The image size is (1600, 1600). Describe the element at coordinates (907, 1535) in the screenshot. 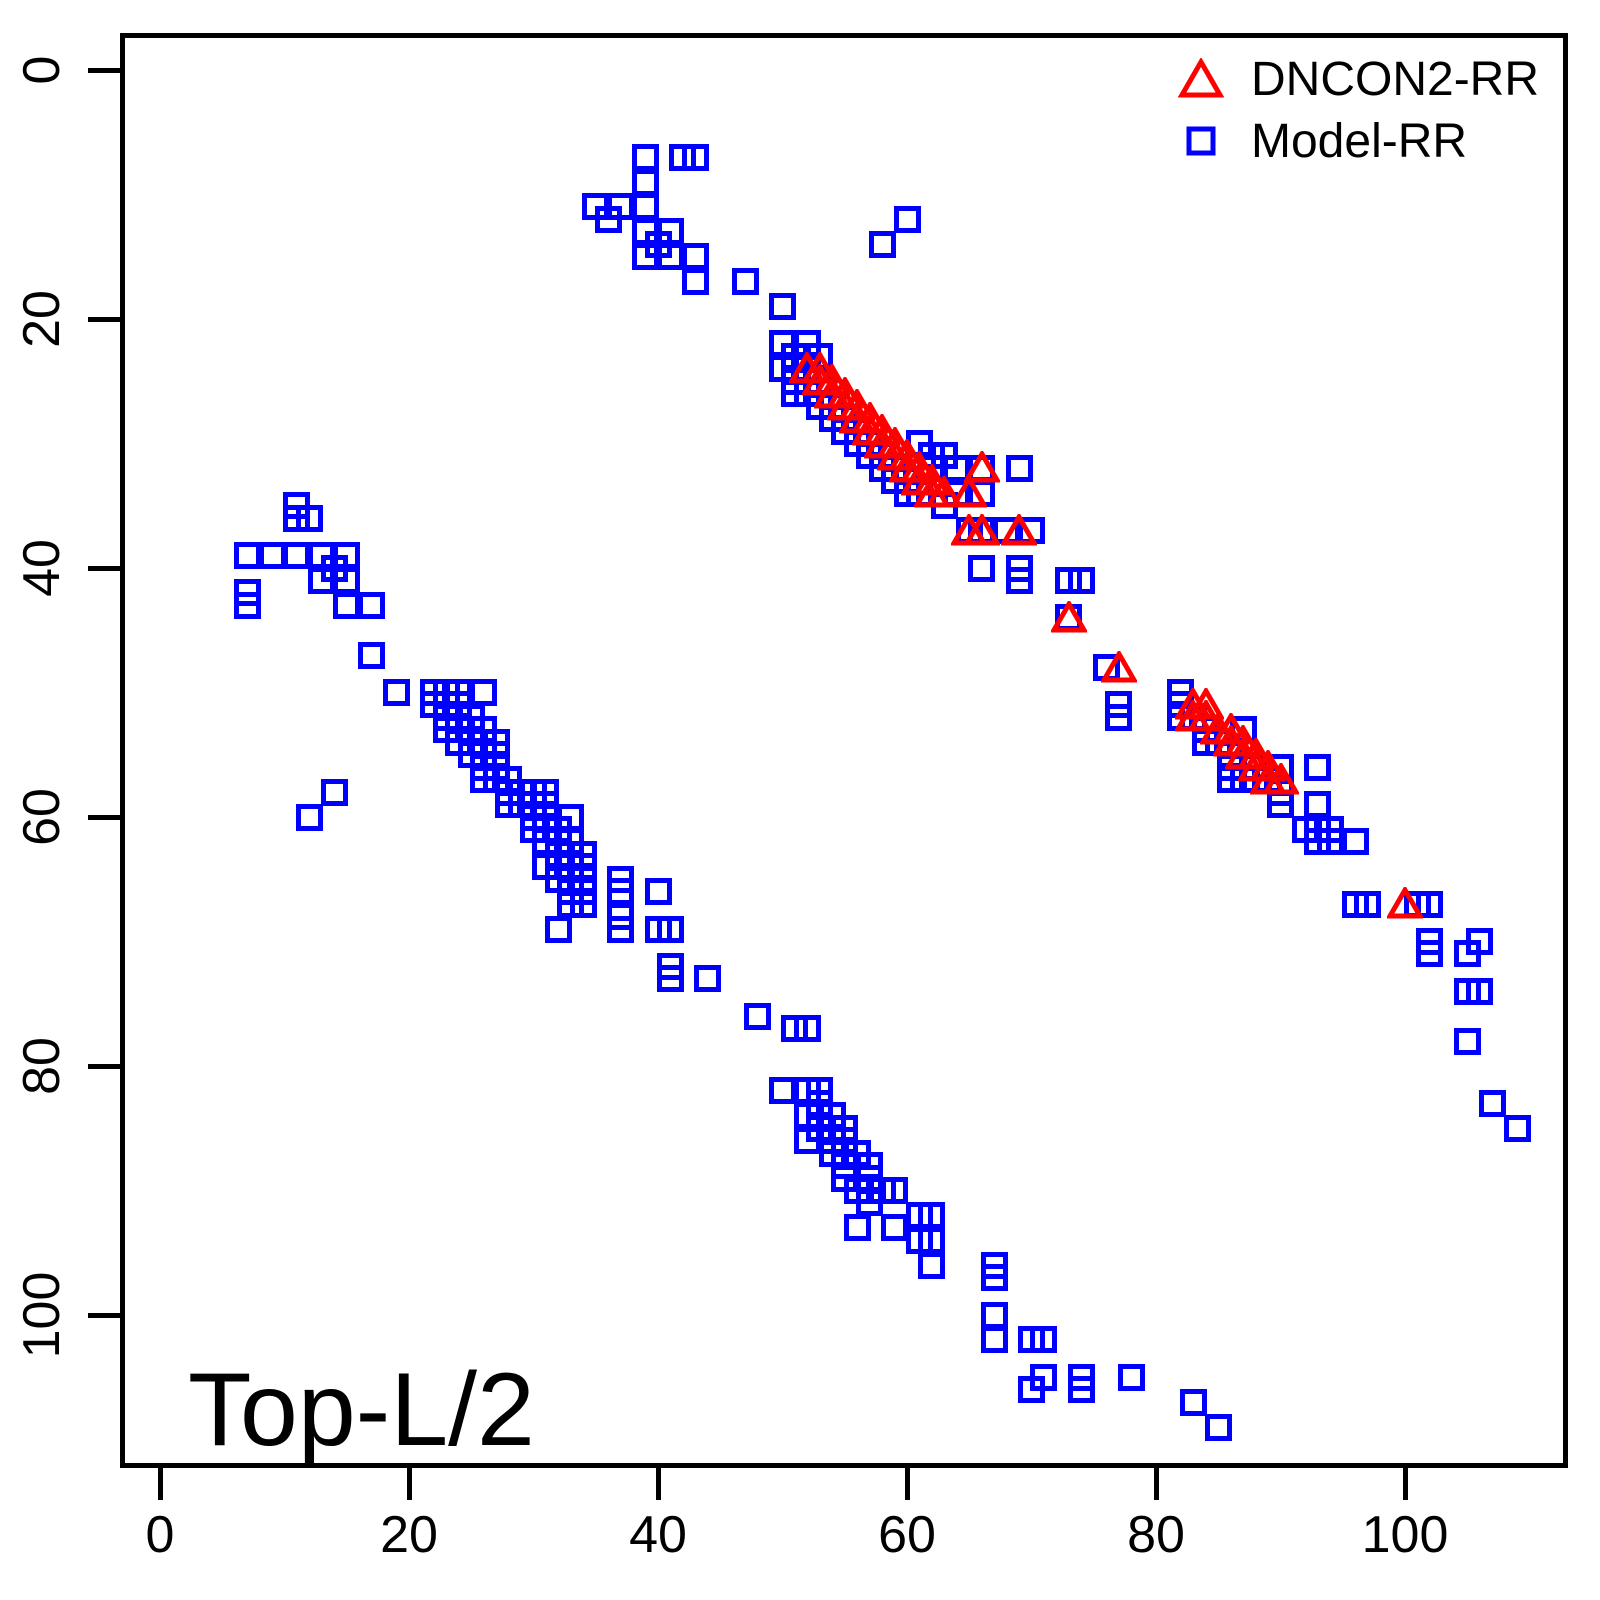

I see `x-tick-label: 60` at that location.